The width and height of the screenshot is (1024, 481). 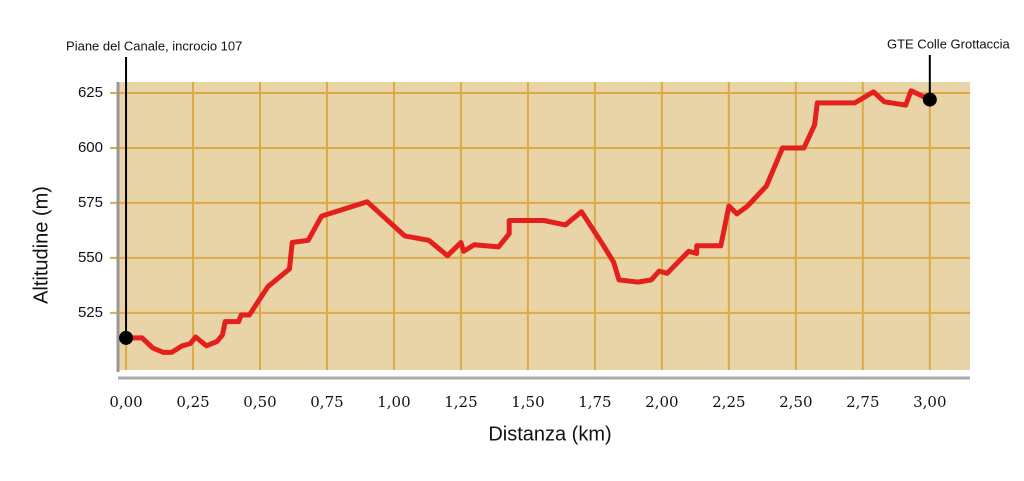 I want to click on x-axis-label: Distanza (km), so click(x=549, y=434).